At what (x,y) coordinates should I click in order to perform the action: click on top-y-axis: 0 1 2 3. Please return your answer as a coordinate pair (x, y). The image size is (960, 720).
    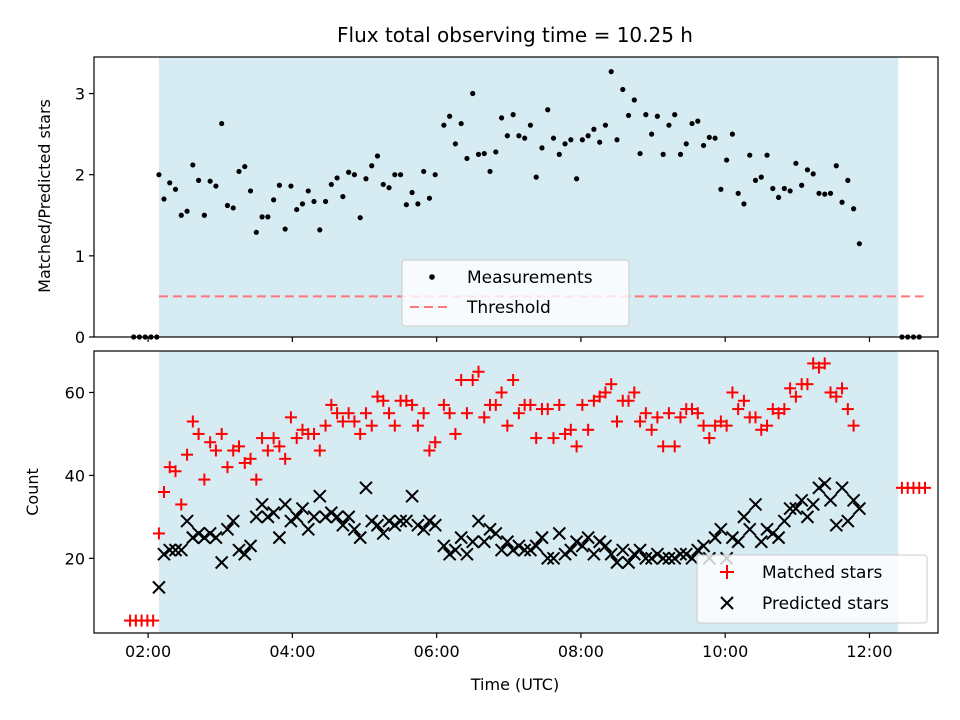
    Looking at the image, I should click on (84, 216).